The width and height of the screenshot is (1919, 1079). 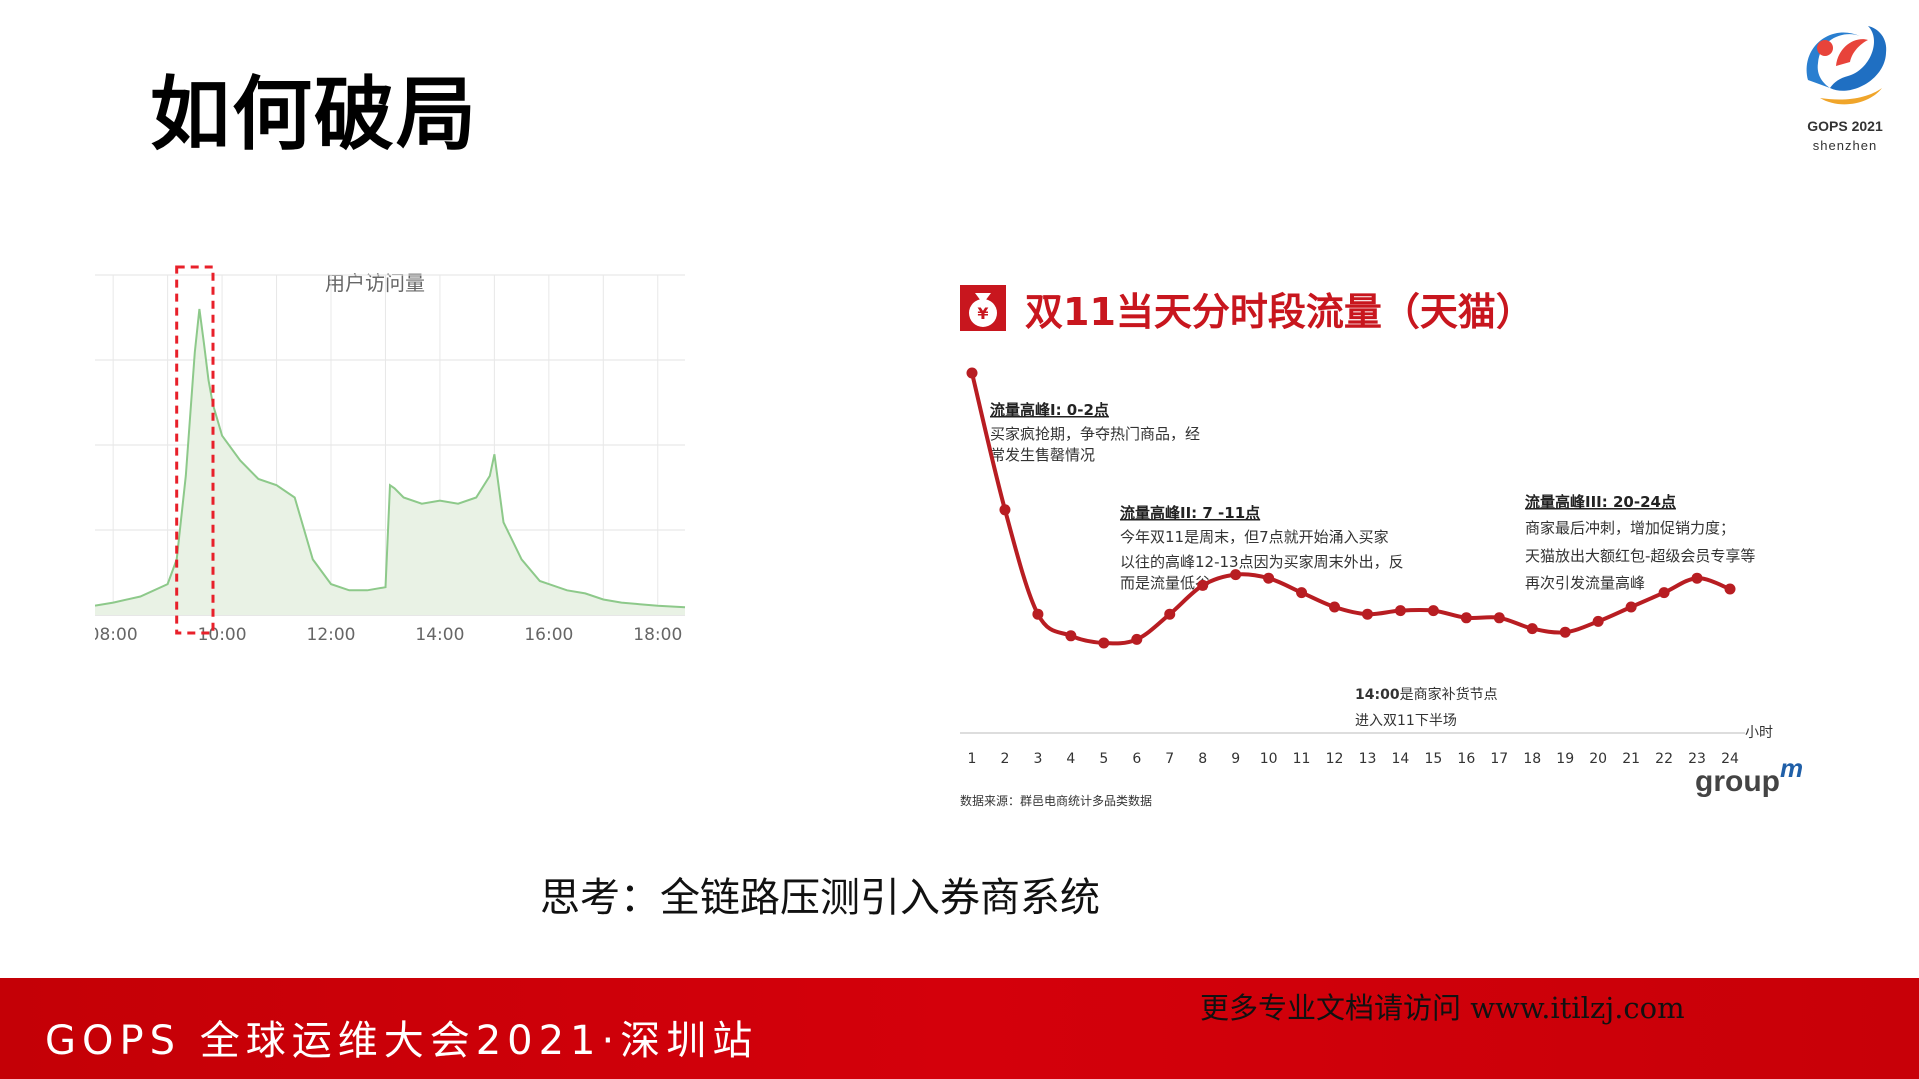 What do you see at coordinates (1630, 528) in the screenshot?
I see `annotation-peak3-line1: 商家最后冲刺，增加促销力度；` at bounding box center [1630, 528].